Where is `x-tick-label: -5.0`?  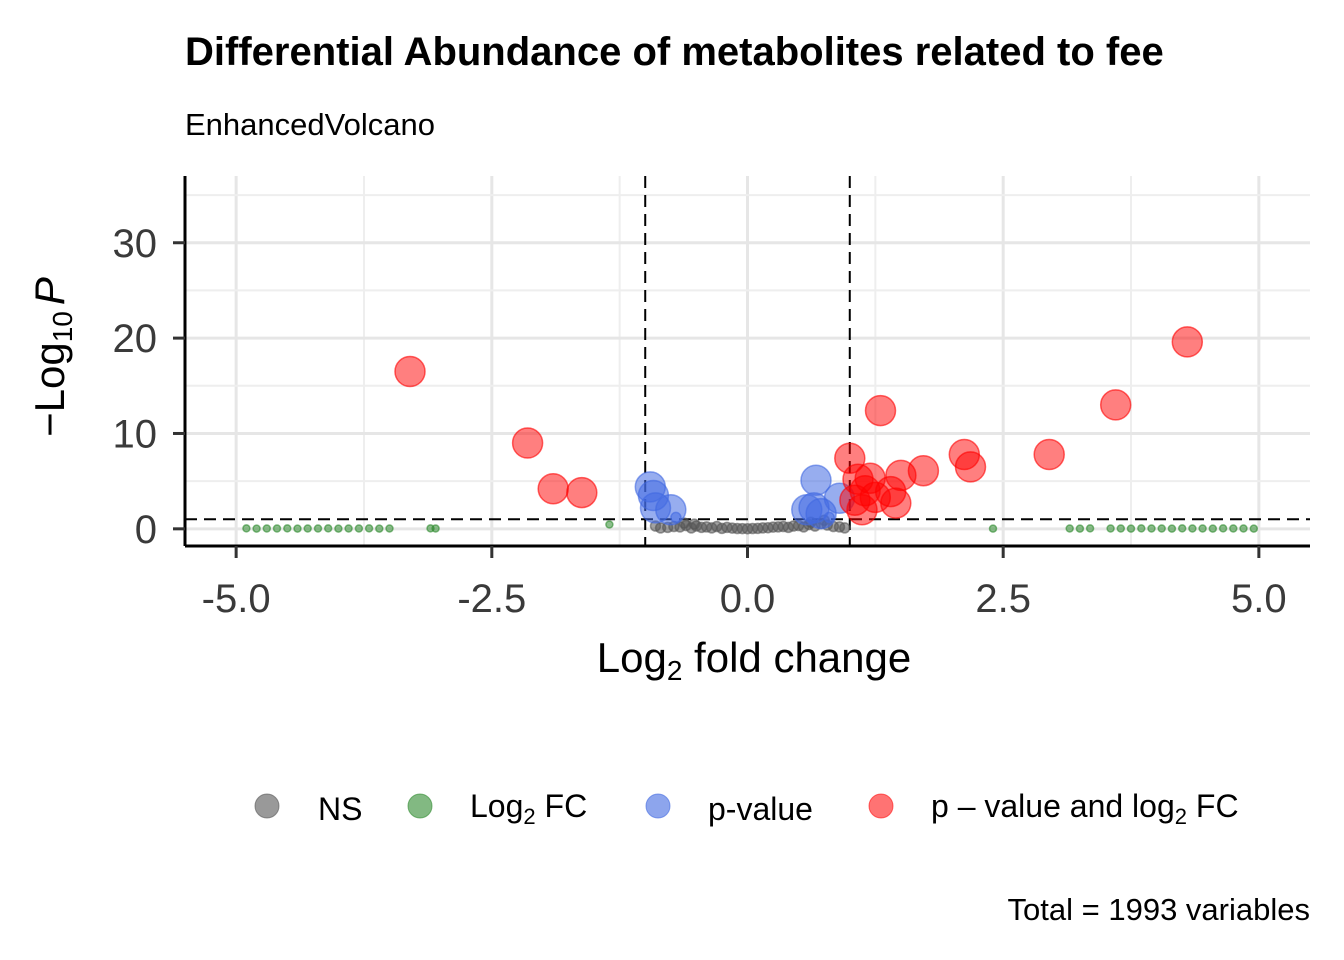
x-tick-label: -5.0 is located at coordinates (236, 599).